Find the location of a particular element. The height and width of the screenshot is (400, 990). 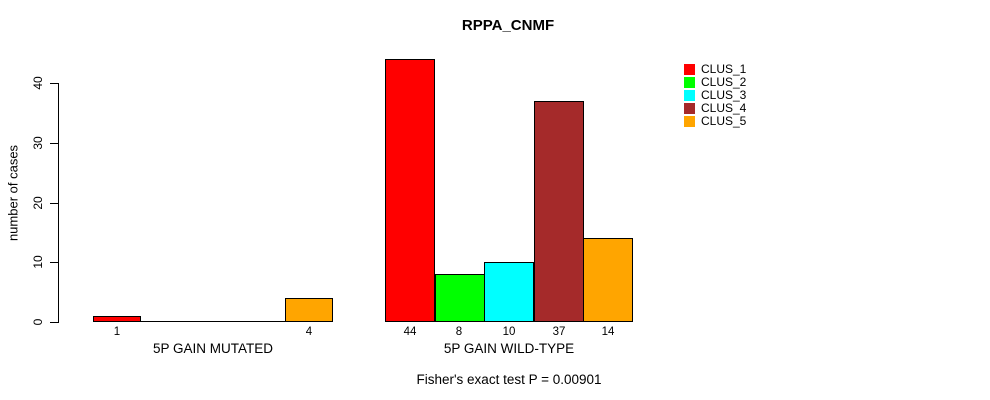

chart-title: RPPA_CNMF is located at coordinates (508, 25).